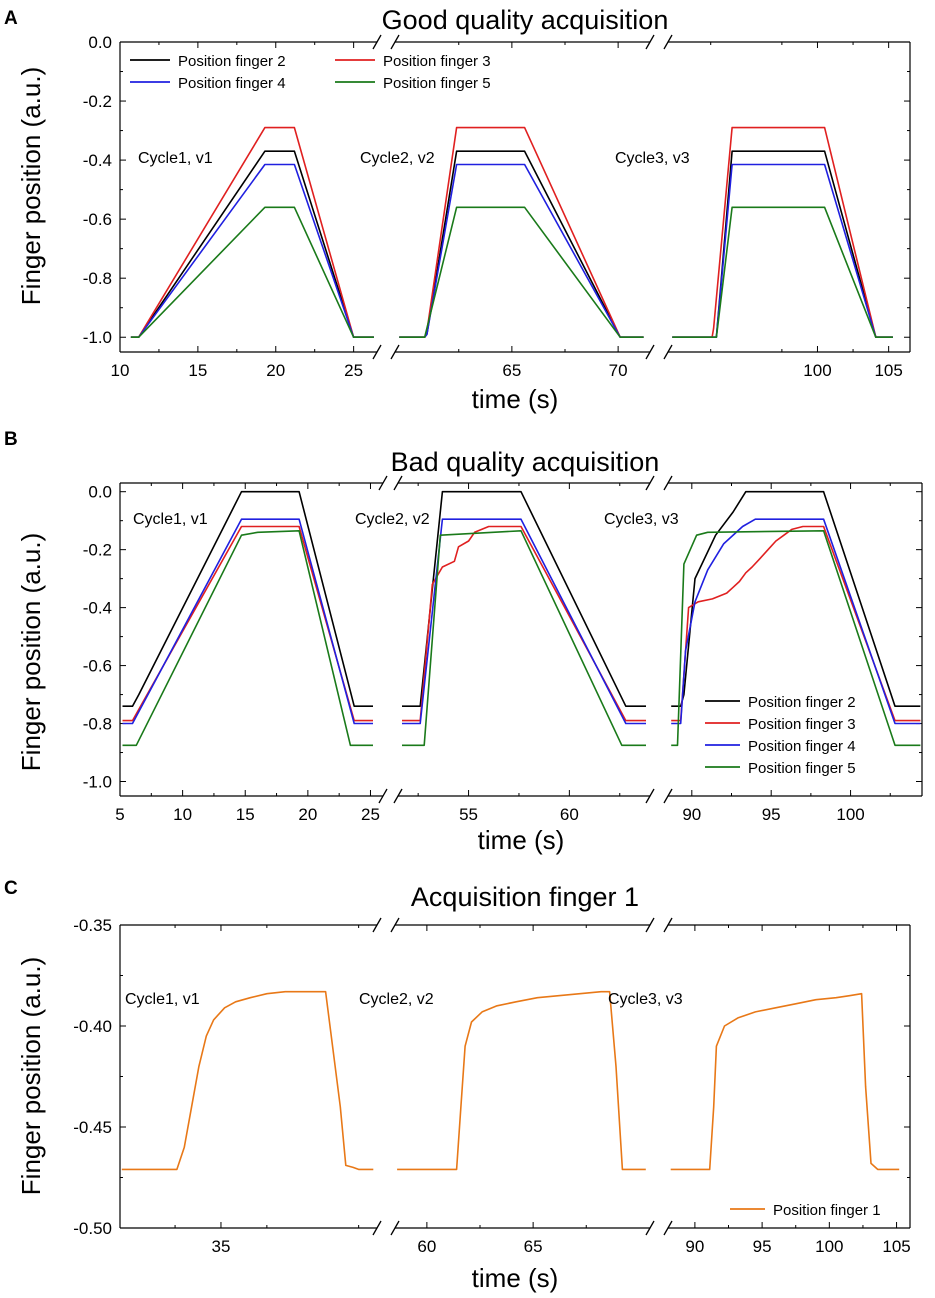 This screenshot has height=1298, width=935. What do you see at coordinates (11, 439) in the screenshot?
I see `panel-label: B` at bounding box center [11, 439].